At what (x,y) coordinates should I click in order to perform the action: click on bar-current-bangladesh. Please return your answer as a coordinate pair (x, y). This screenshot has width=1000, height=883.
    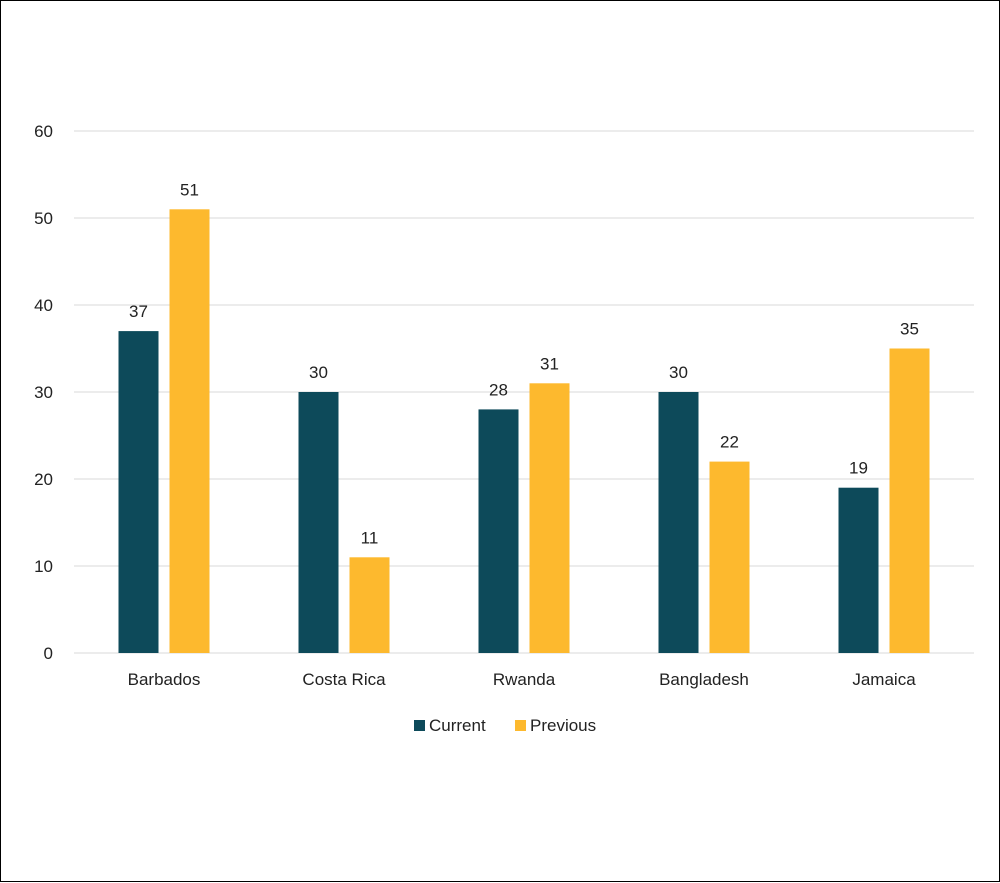
    Looking at the image, I should click on (678, 522).